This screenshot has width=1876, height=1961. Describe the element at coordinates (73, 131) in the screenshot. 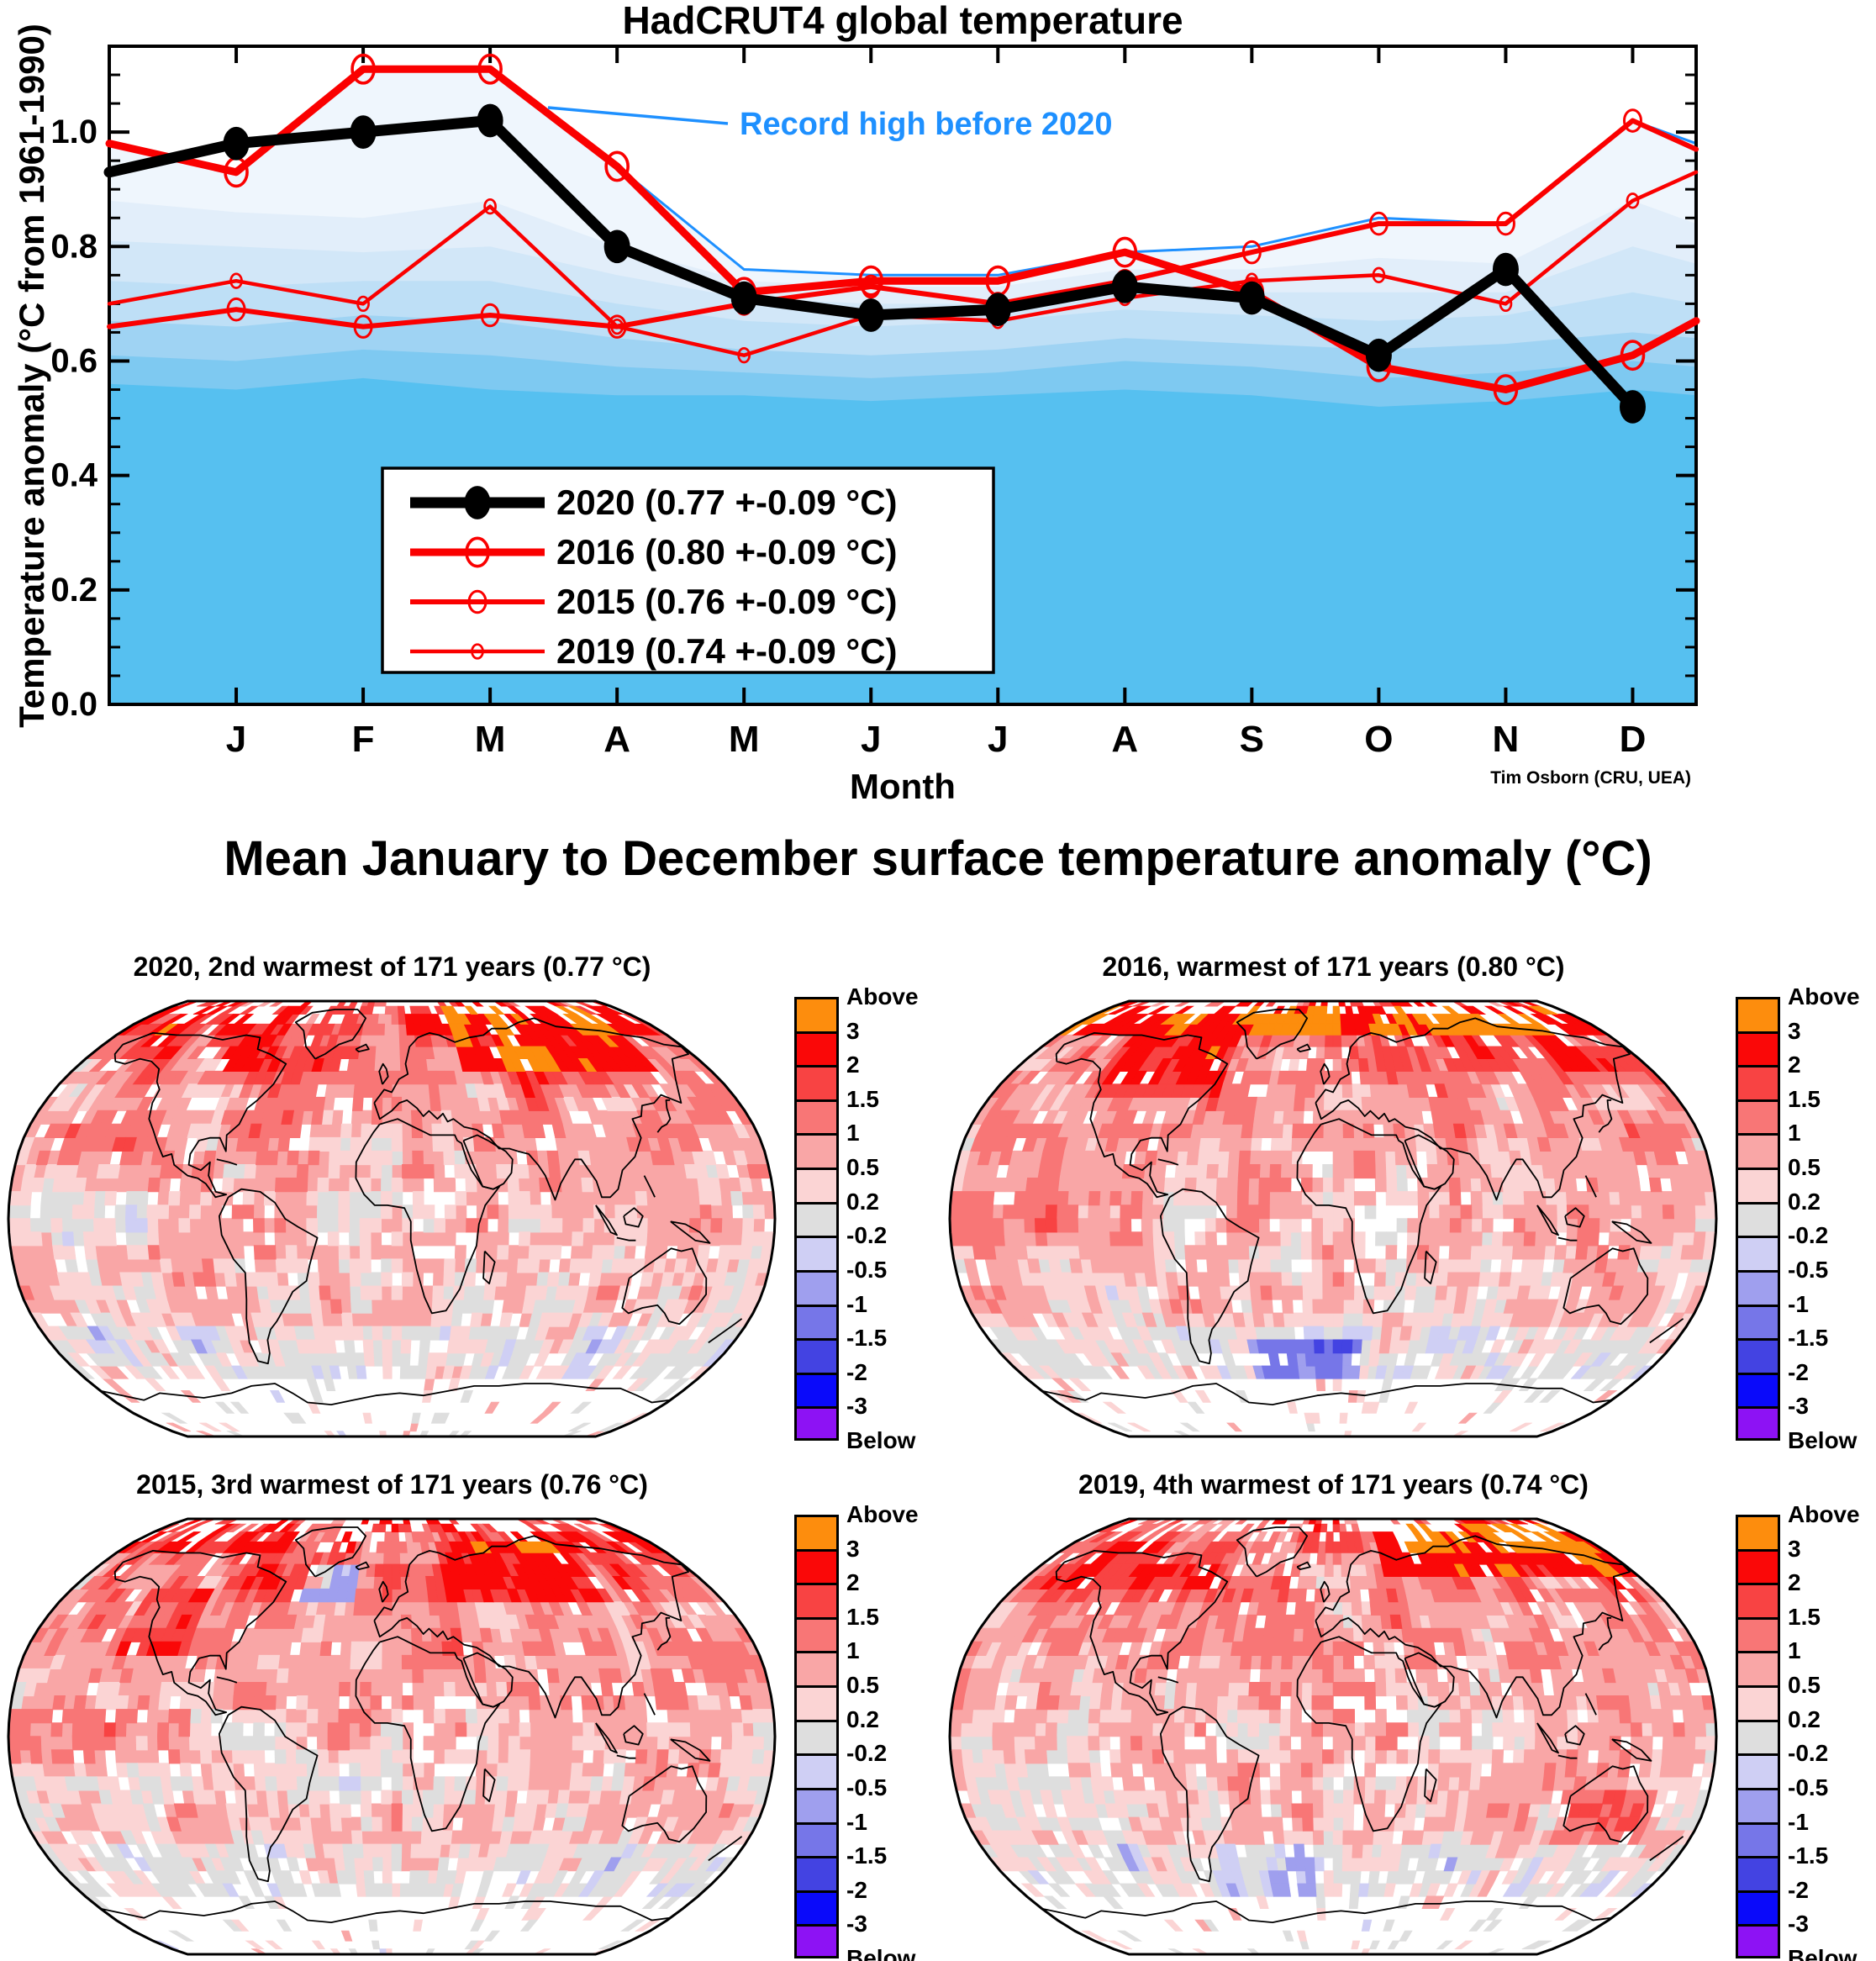

I see `y-tick-label: 1.0` at that location.